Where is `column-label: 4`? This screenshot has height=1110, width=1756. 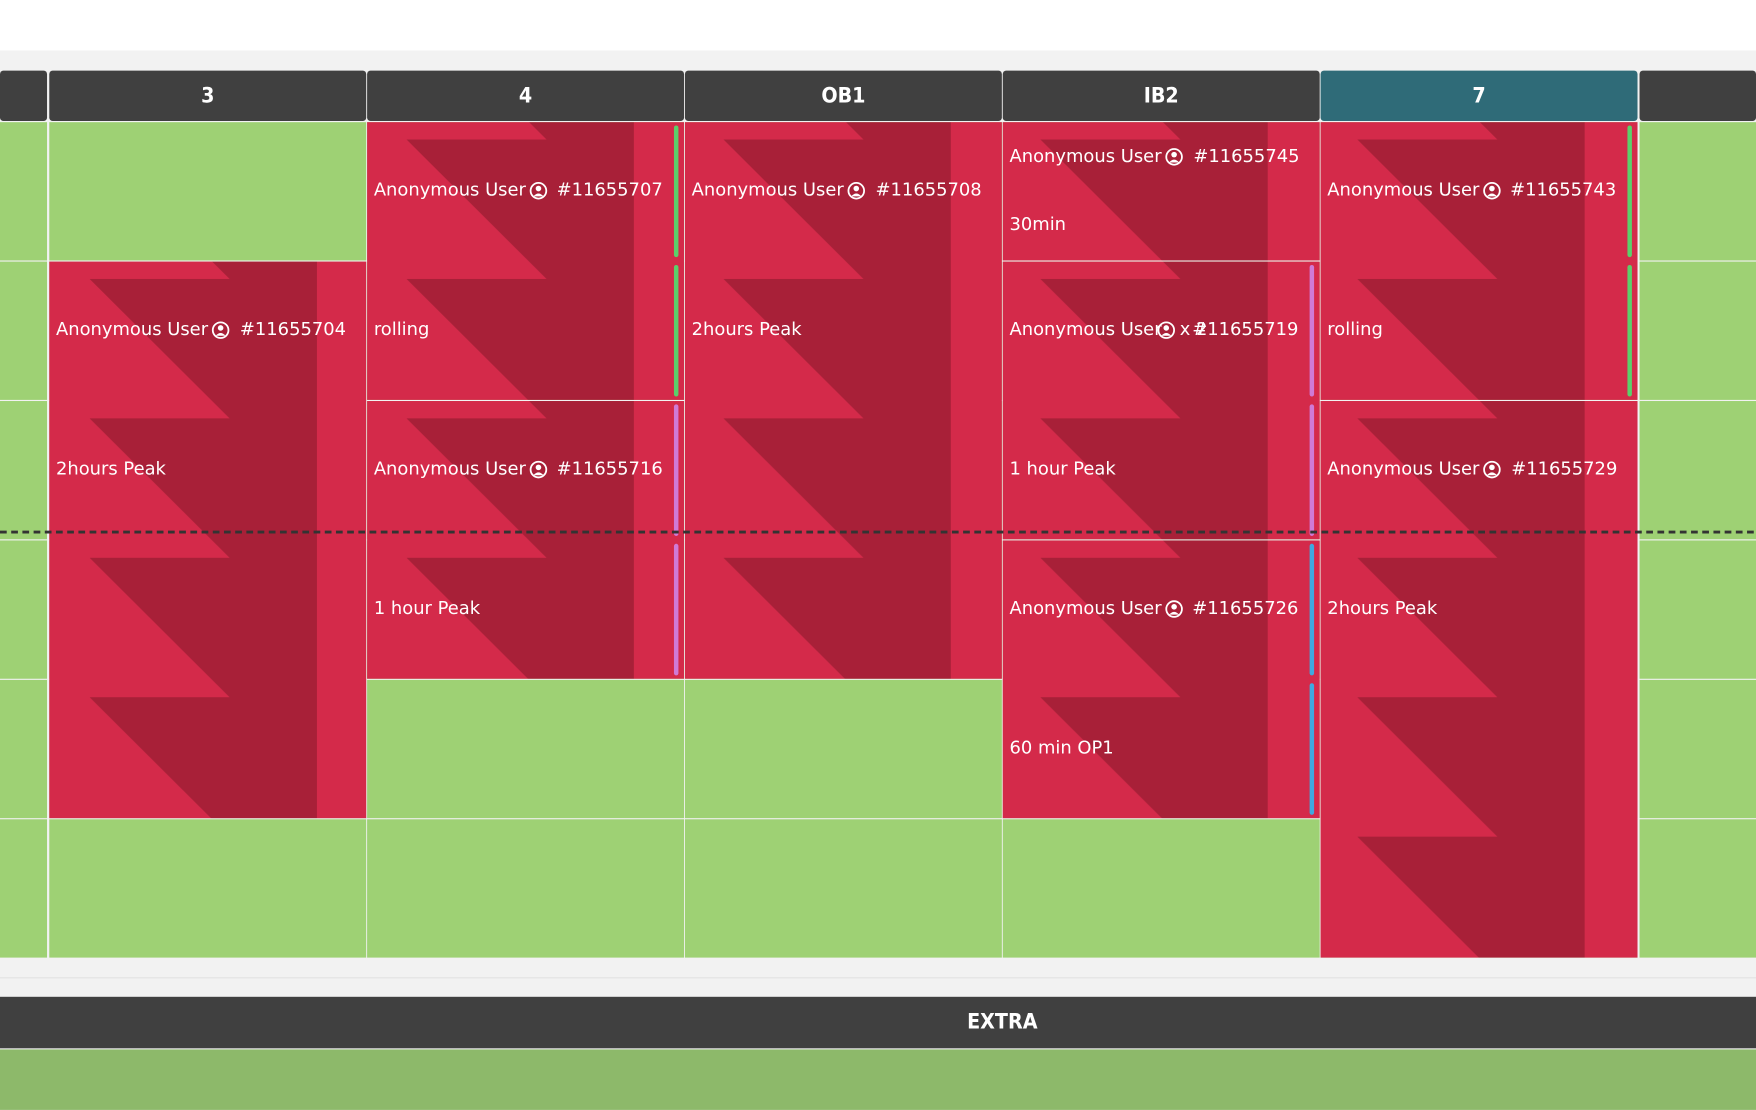 column-label: 4 is located at coordinates (525, 95).